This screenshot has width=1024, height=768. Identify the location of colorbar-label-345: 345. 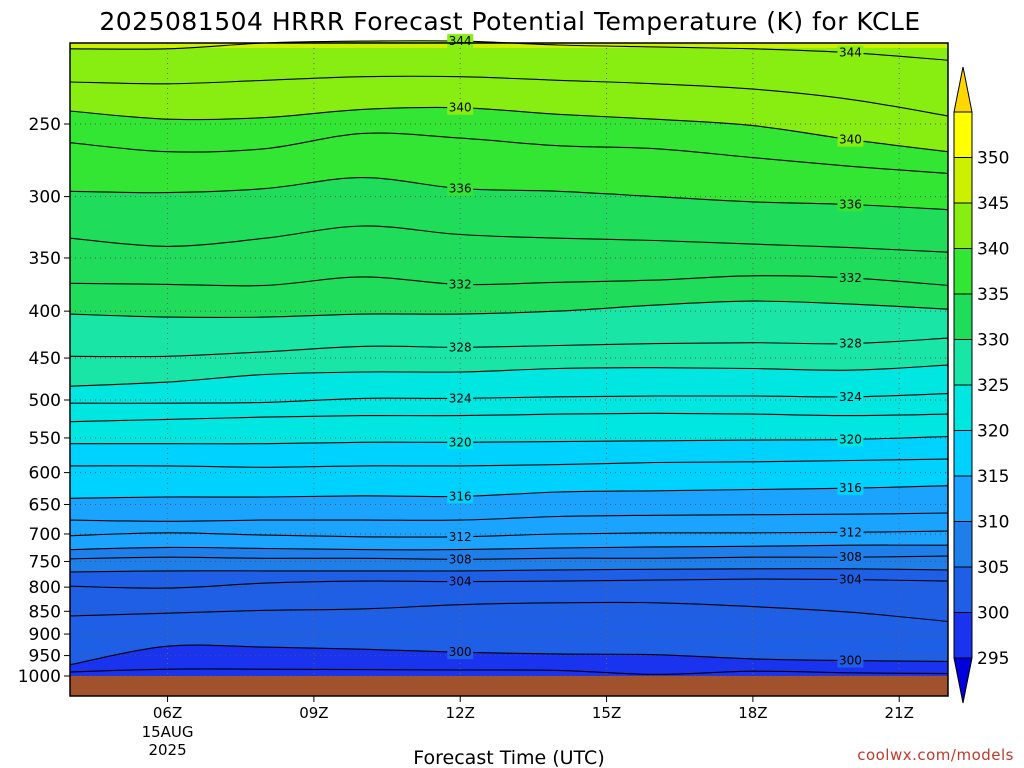
(993, 204).